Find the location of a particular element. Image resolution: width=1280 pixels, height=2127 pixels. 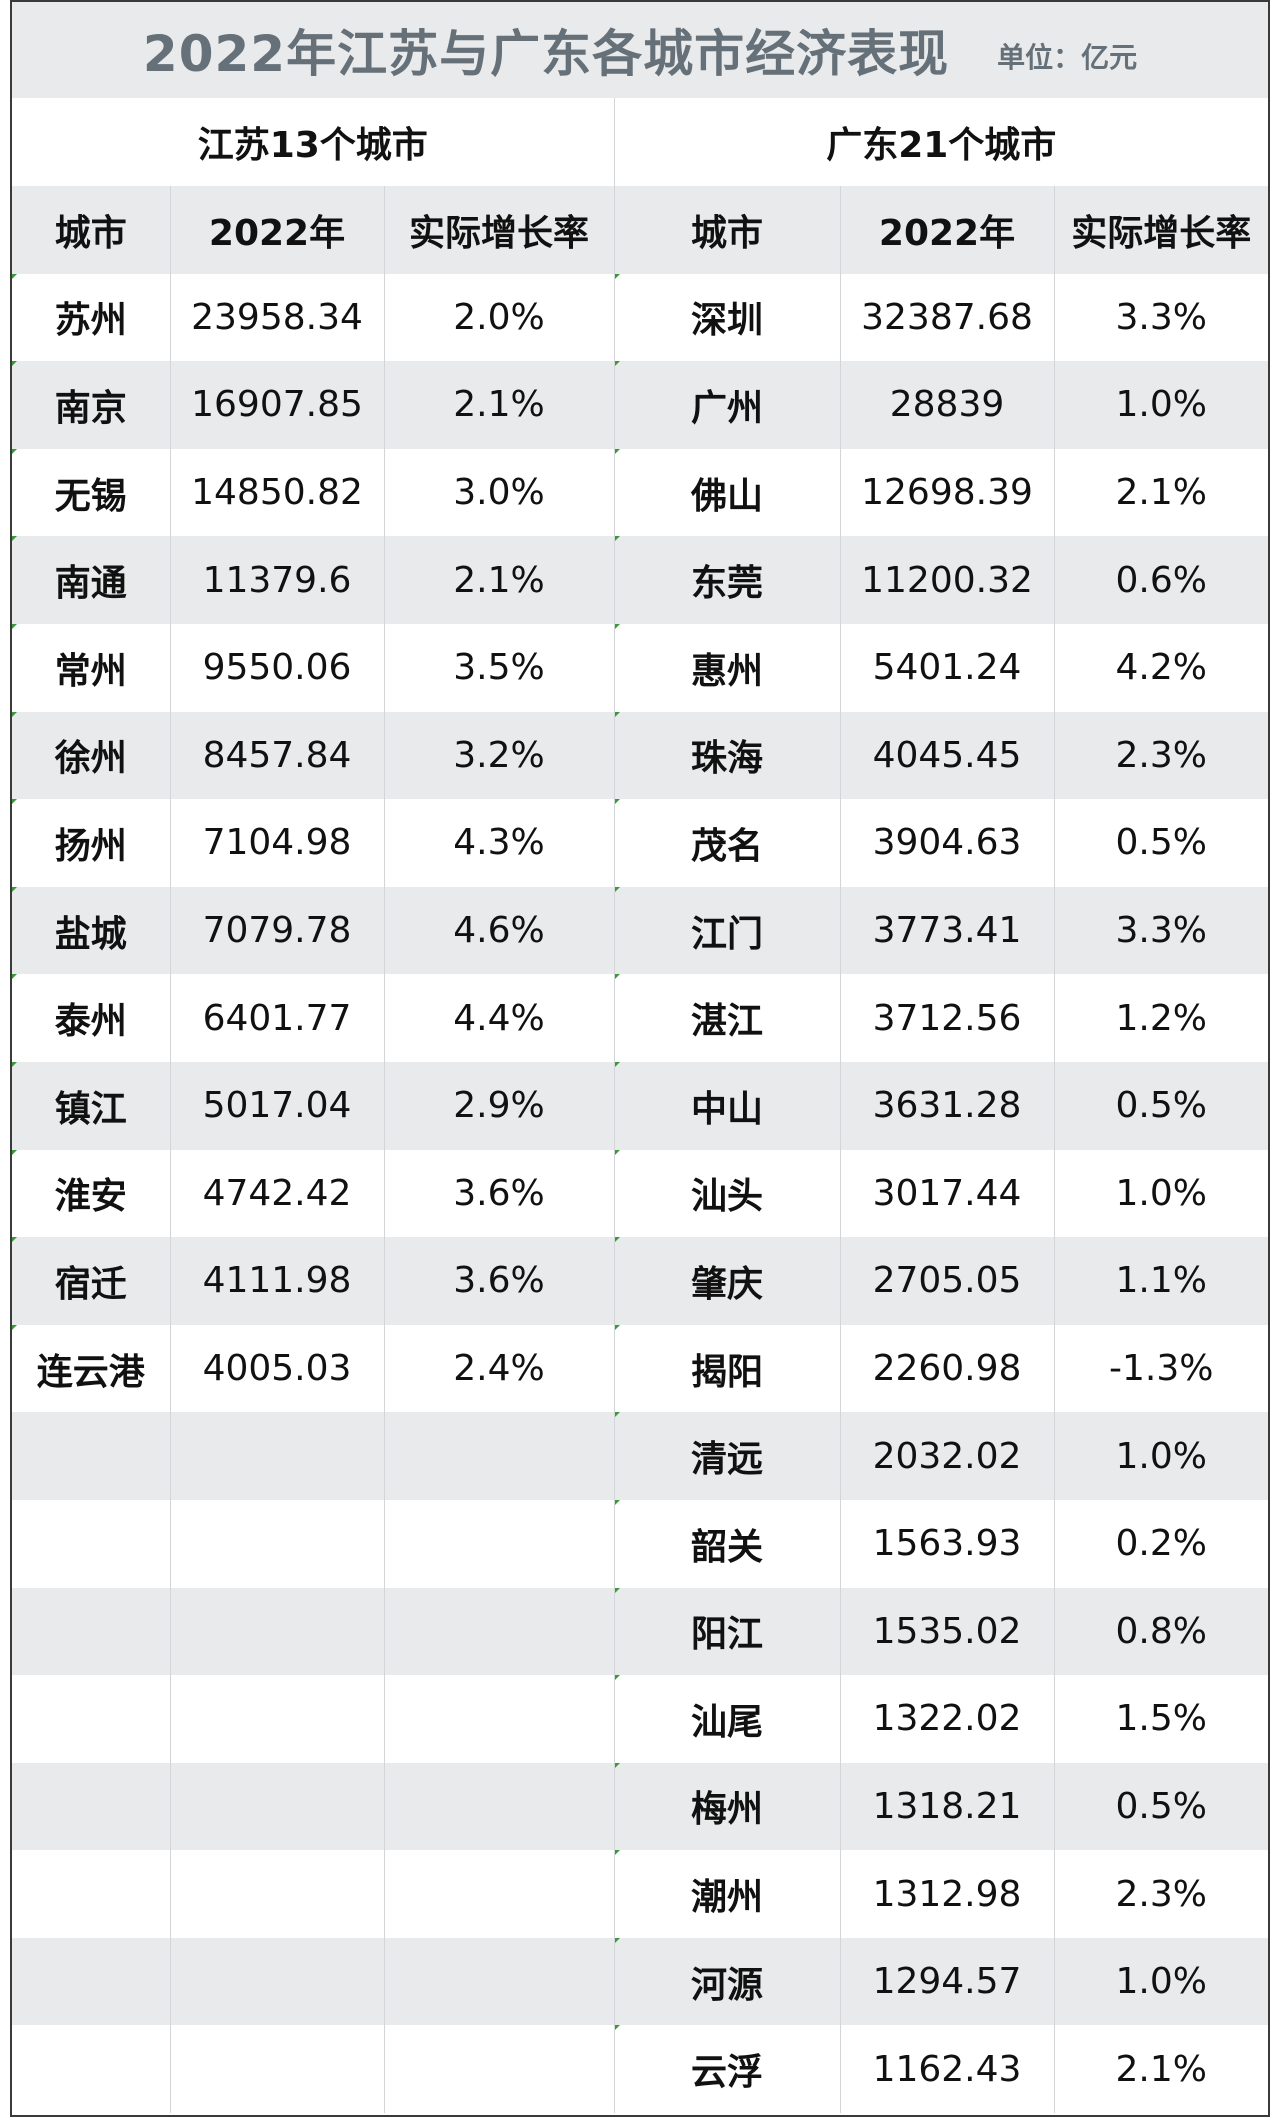

table-row: 阳江 1535.02 0.8% is located at coordinates (640, 1631).